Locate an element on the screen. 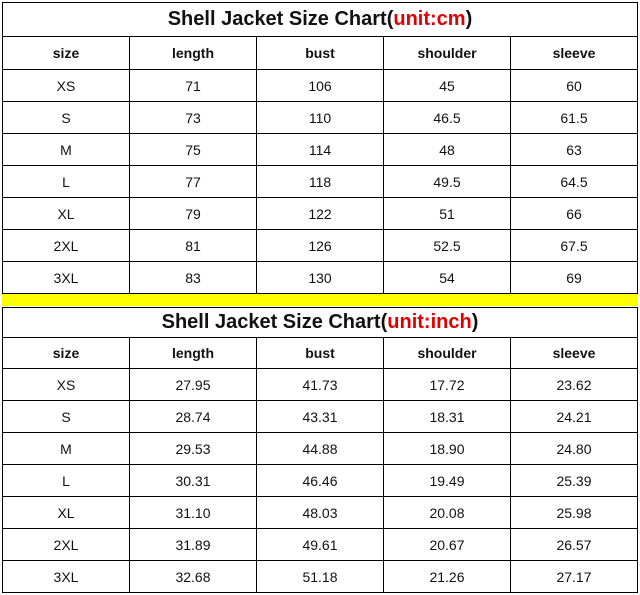 The height and width of the screenshot is (595, 640). data-row: XL 31.10 48.03 20.08 25.98 is located at coordinates (320, 512).